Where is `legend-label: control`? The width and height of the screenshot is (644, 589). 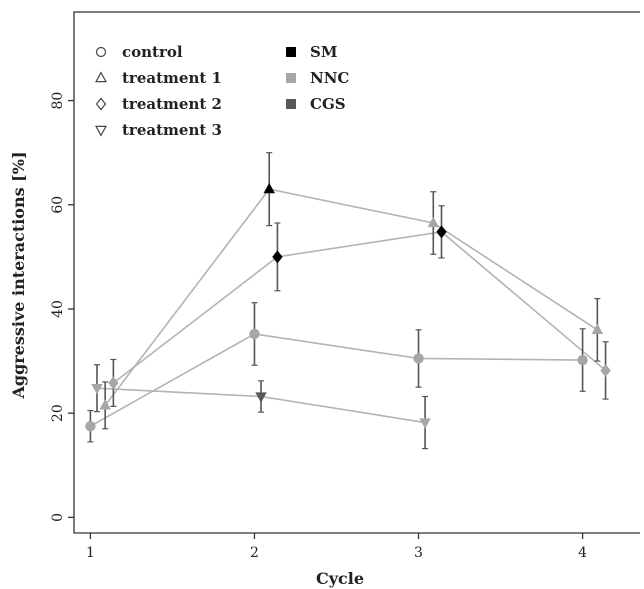 legend-label: control is located at coordinates (152, 52).